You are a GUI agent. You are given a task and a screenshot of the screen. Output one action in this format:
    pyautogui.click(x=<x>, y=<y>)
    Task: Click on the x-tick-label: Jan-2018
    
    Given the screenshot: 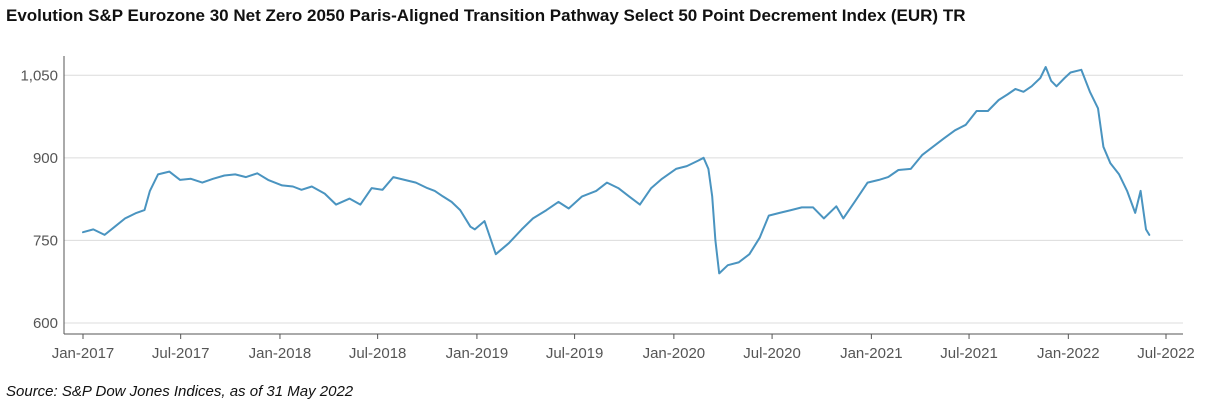 What is the action you would take?
    pyautogui.click(x=280, y=353)
    